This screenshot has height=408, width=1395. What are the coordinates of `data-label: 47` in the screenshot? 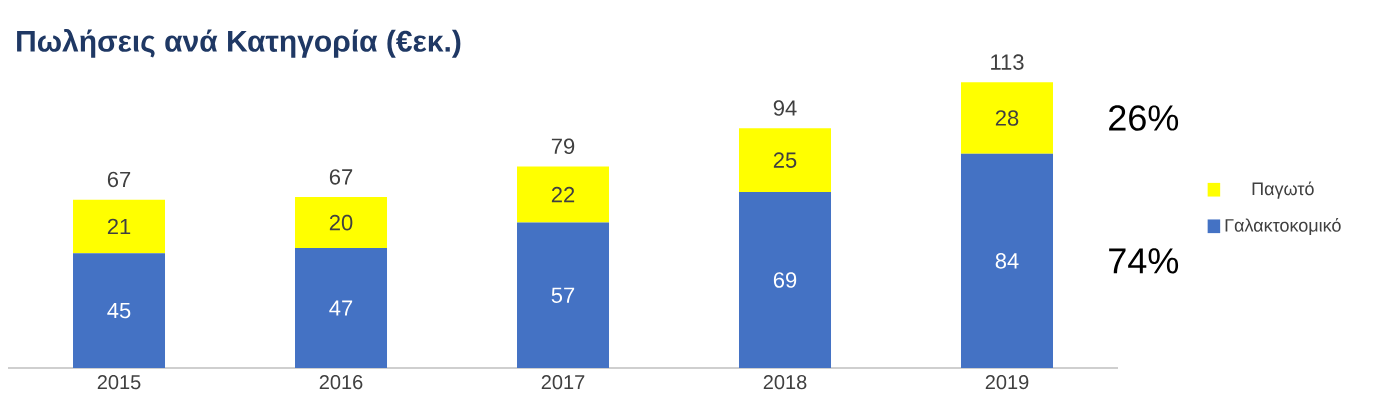 It's located at (341, 308).